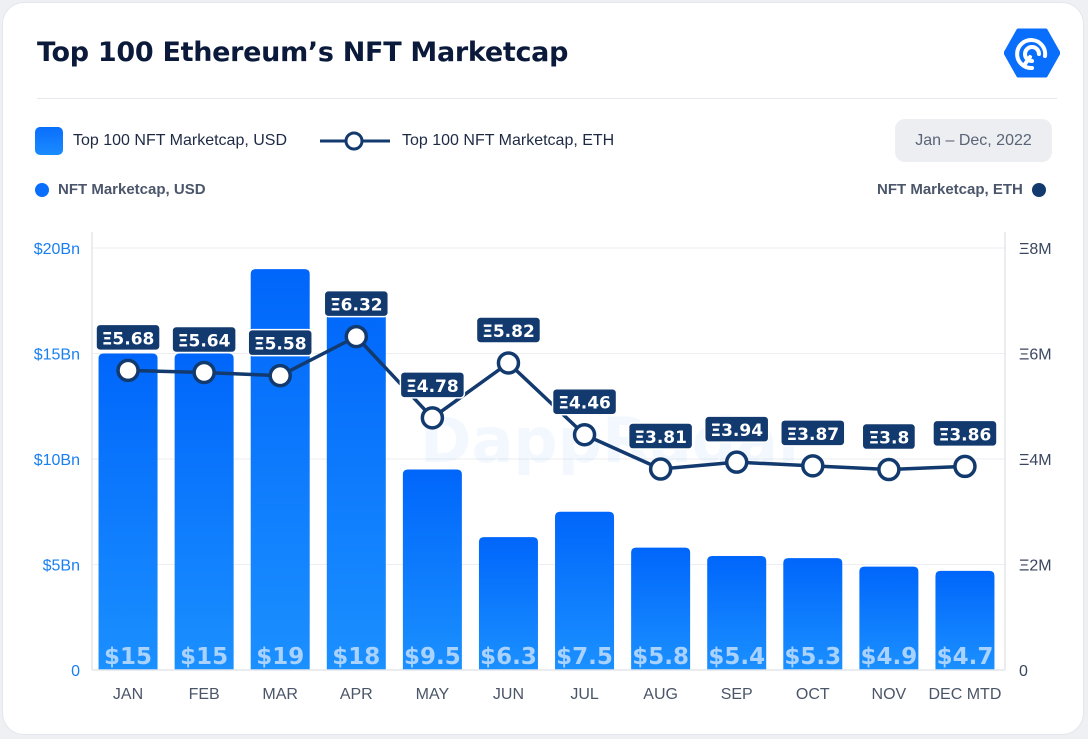  I want to click on eth-value-label: Ξ6.32, so click(356, 306).